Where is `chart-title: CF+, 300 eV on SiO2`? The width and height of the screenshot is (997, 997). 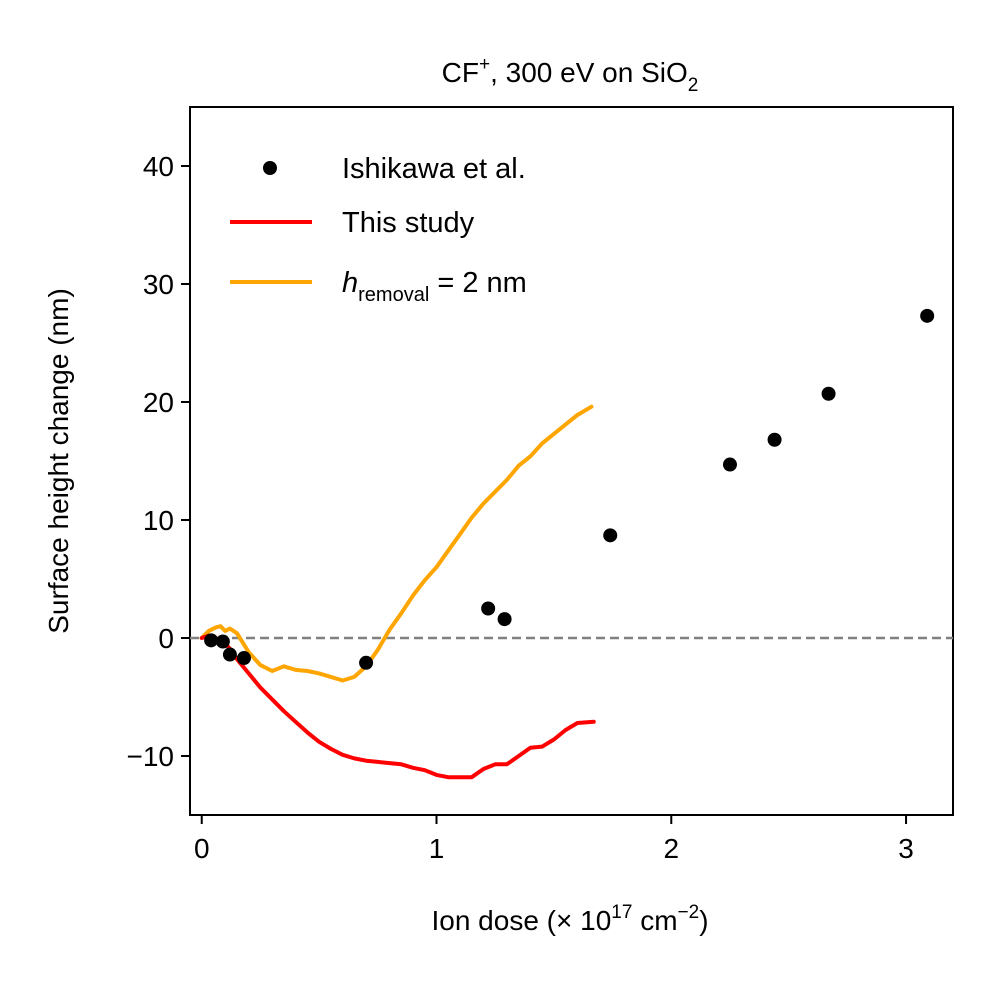
chart-title: CF+, 300 eV on SiO2 is located at coordinates (570, 75).